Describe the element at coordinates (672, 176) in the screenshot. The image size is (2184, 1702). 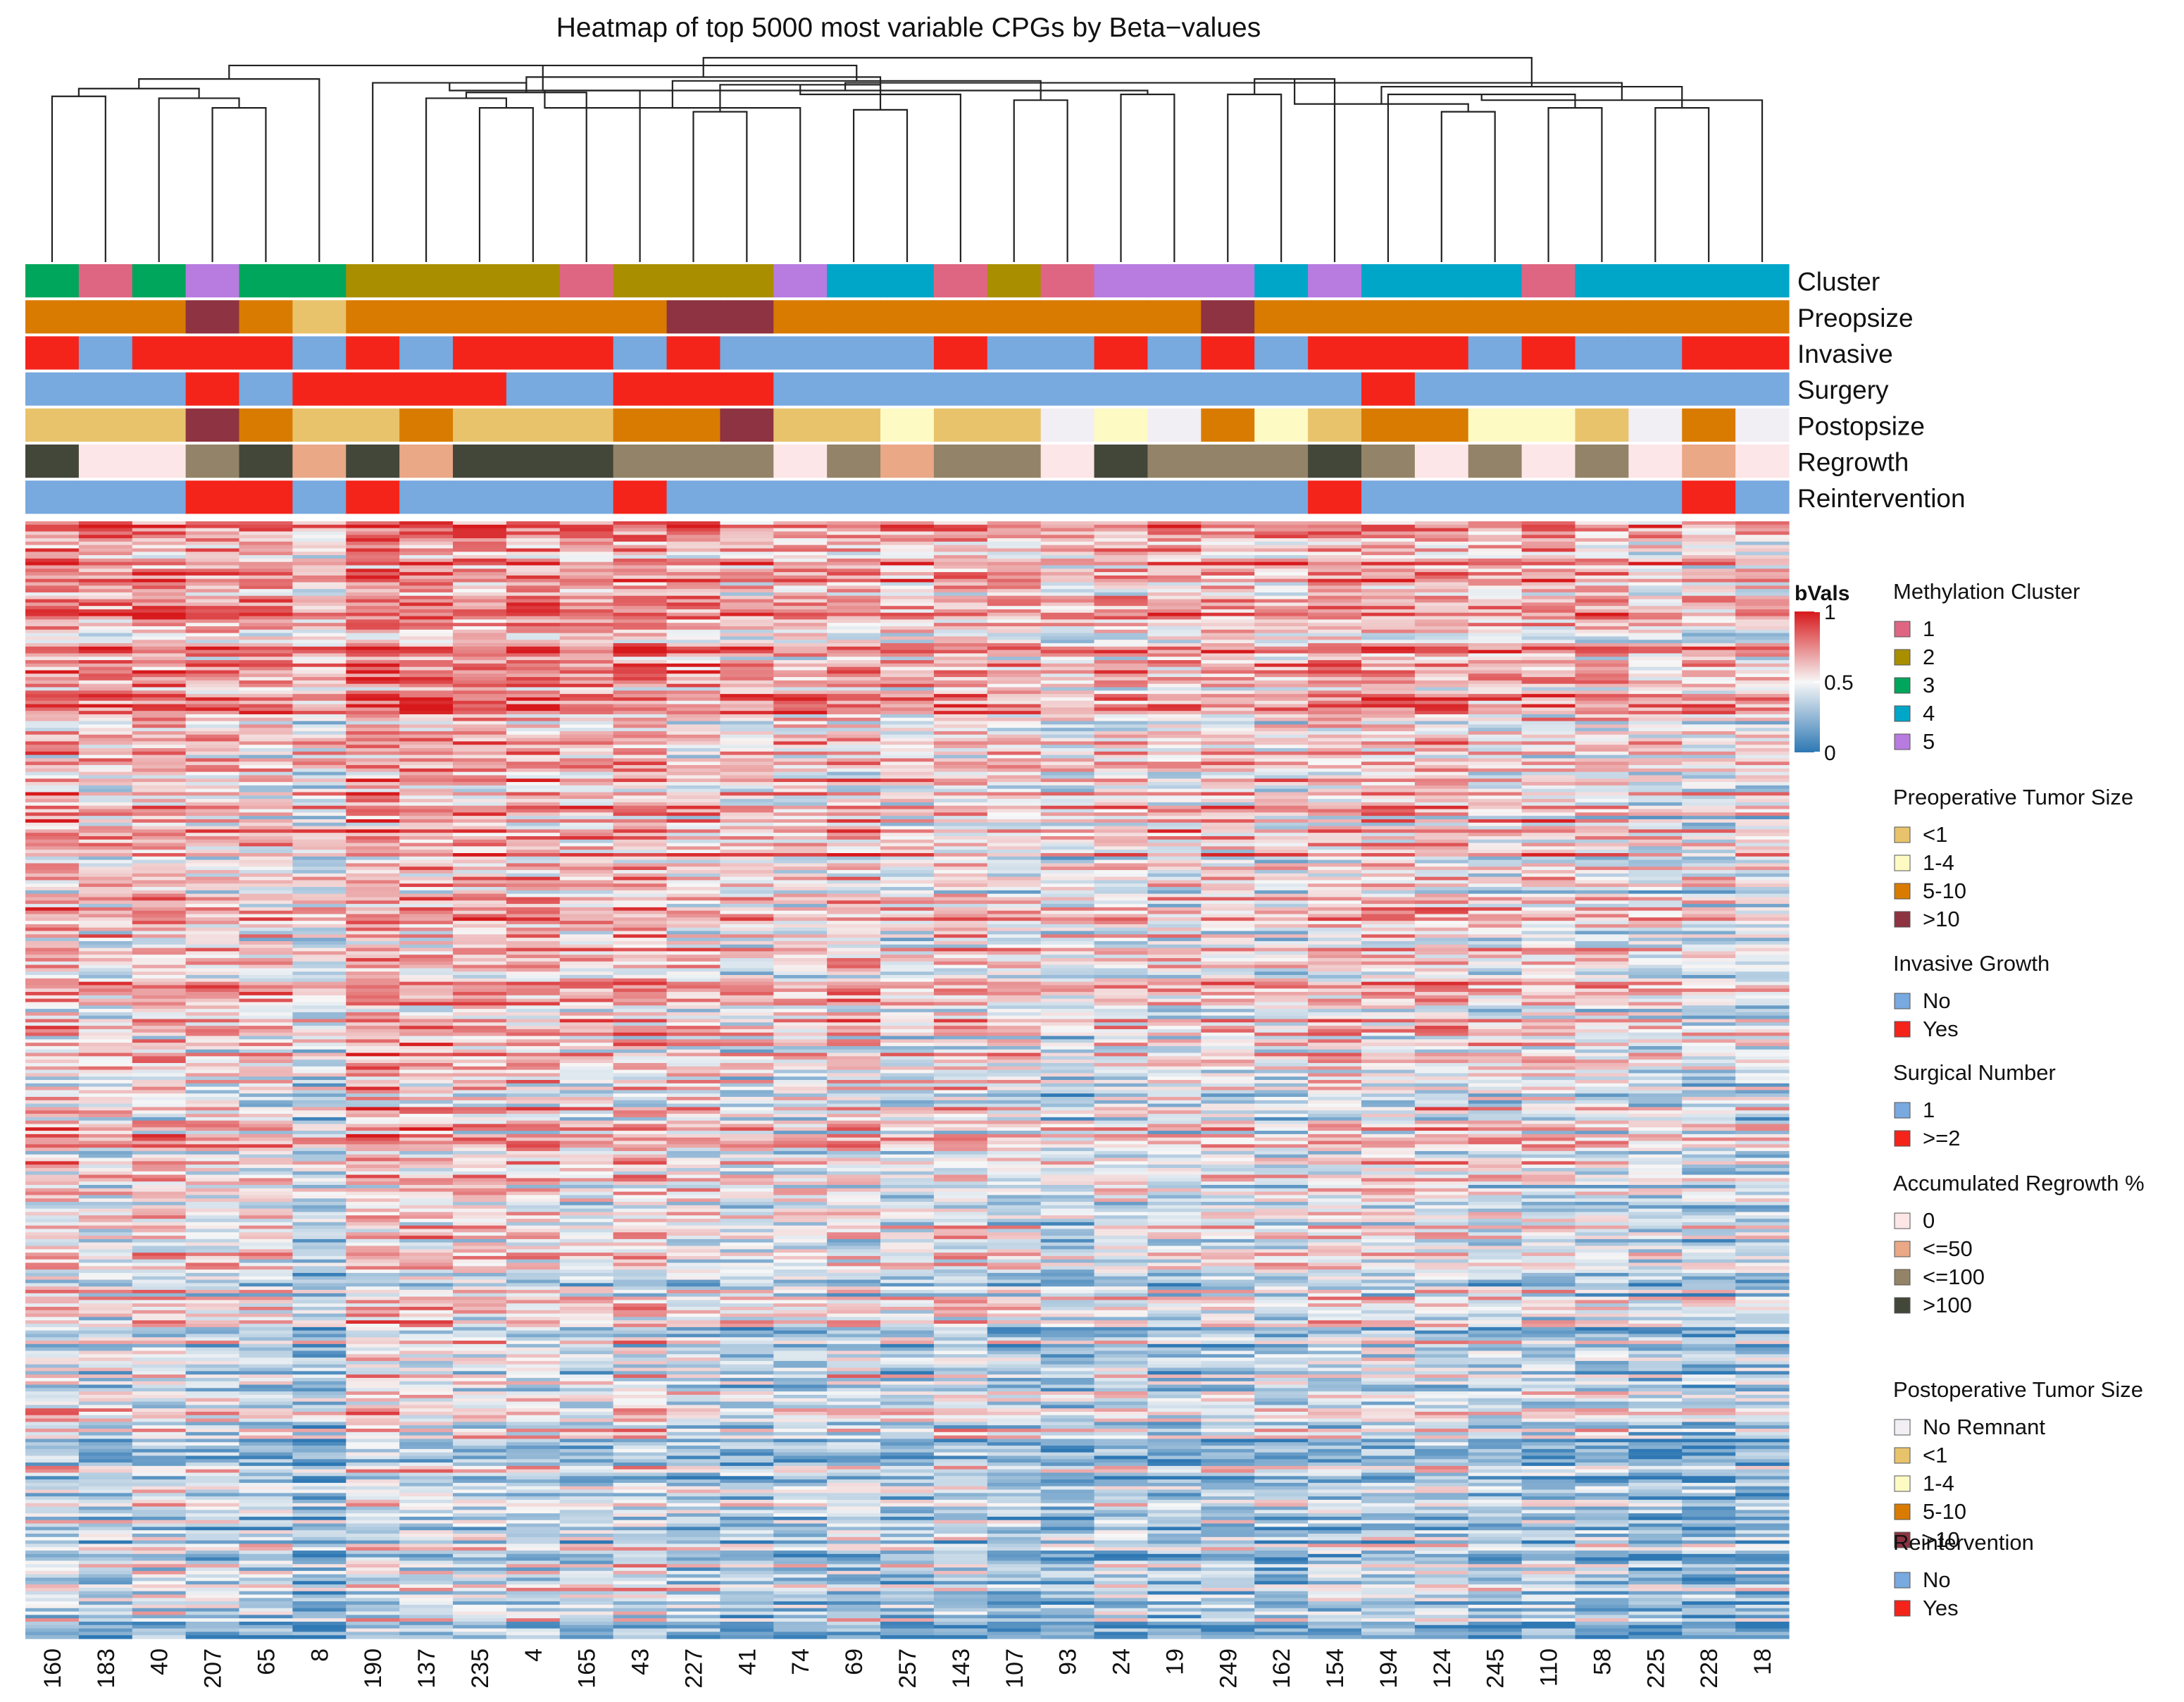
I see `dendrogram-branch` at that location.